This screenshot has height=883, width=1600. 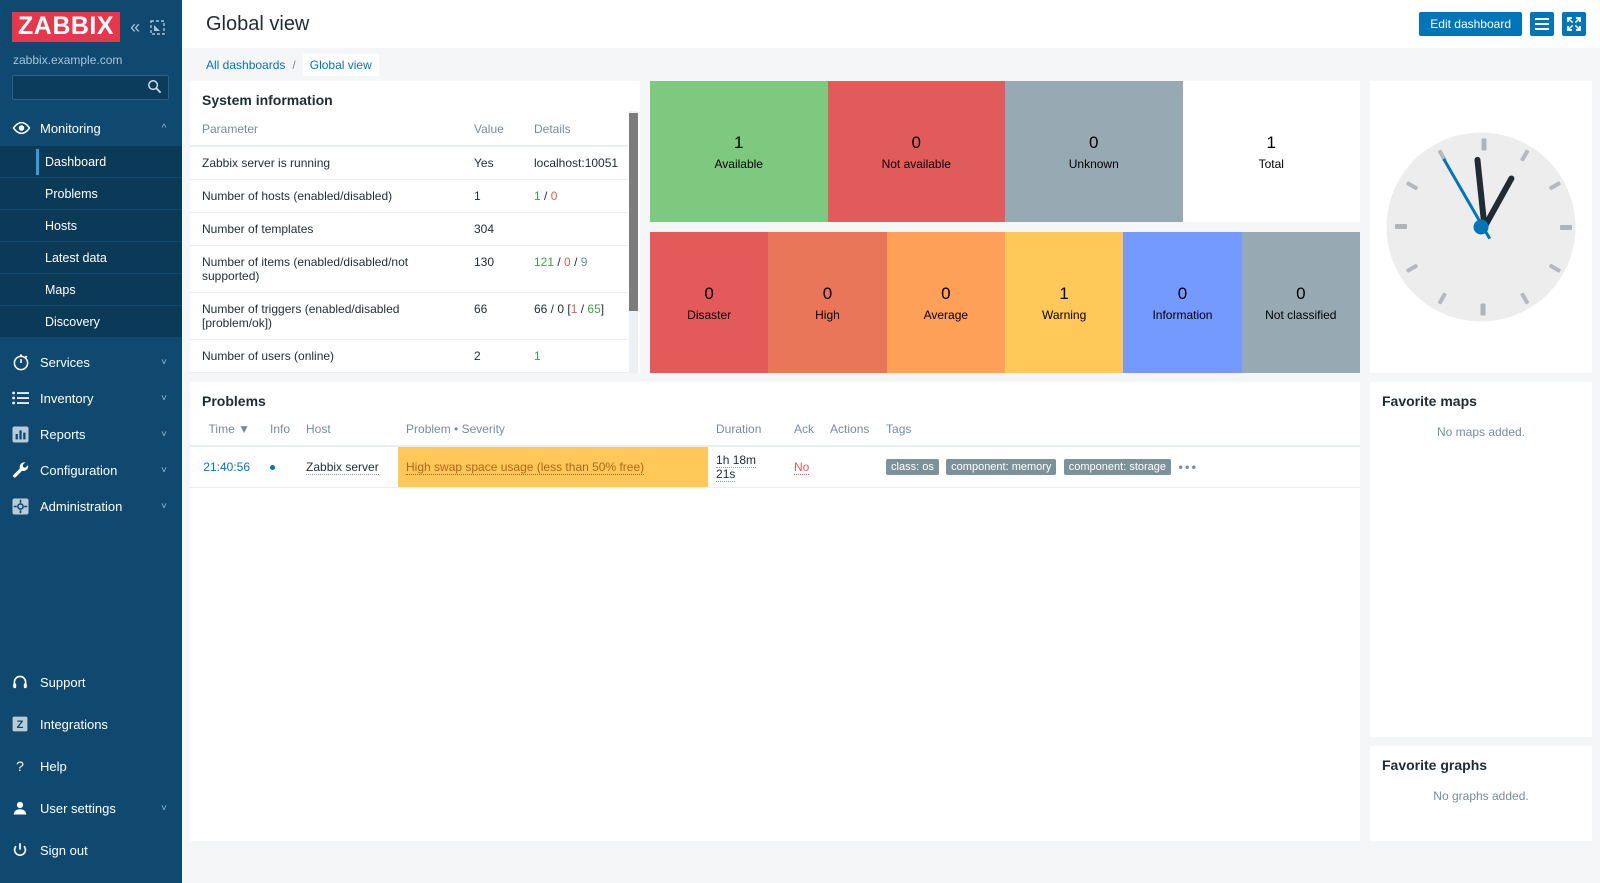 I want to click on sysinfo-parameter: Number of templates, so click(x=326, y=229).